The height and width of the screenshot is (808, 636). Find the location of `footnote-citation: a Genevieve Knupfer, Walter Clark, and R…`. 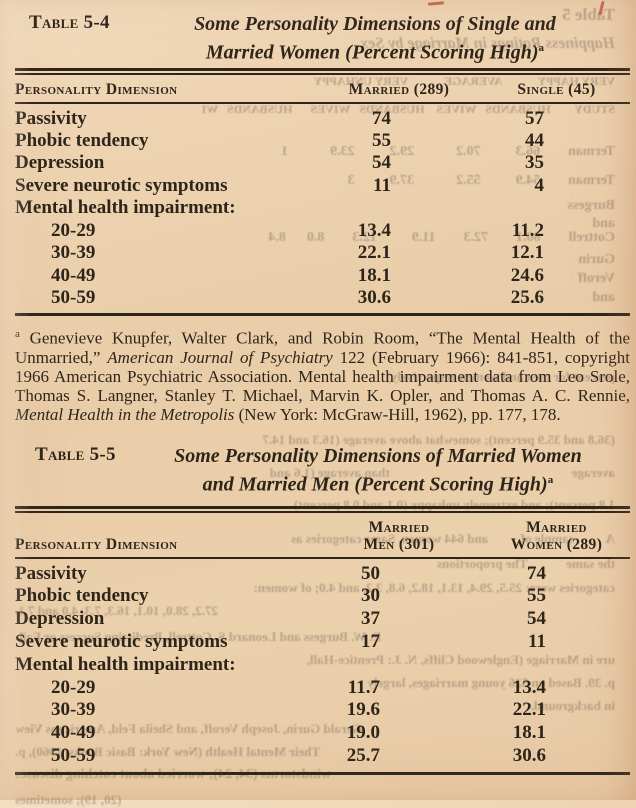

footnote-citation: a Genevieve Knupfer, Walter Clark, and R… is located at coordinates (322, 374).